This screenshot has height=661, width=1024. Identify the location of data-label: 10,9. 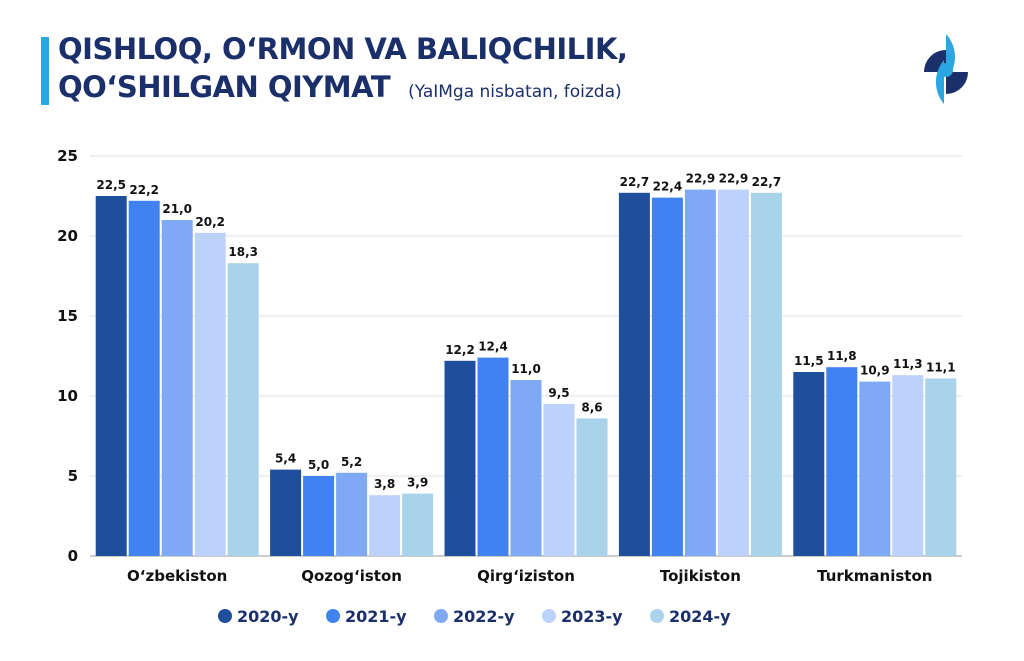
(875, 371).